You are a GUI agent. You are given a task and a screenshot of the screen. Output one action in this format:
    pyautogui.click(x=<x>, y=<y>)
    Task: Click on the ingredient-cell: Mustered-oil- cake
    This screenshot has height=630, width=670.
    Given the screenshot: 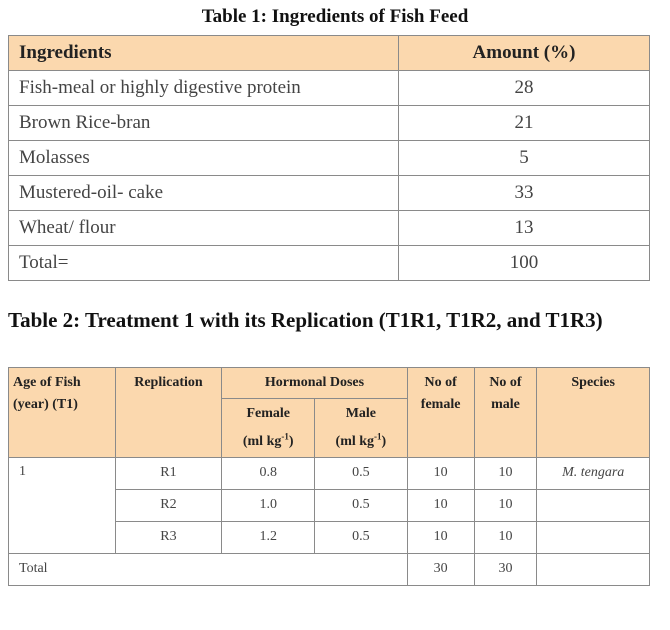 What is the action you would take?
    pyautogui.click(x=203, y=193)
    